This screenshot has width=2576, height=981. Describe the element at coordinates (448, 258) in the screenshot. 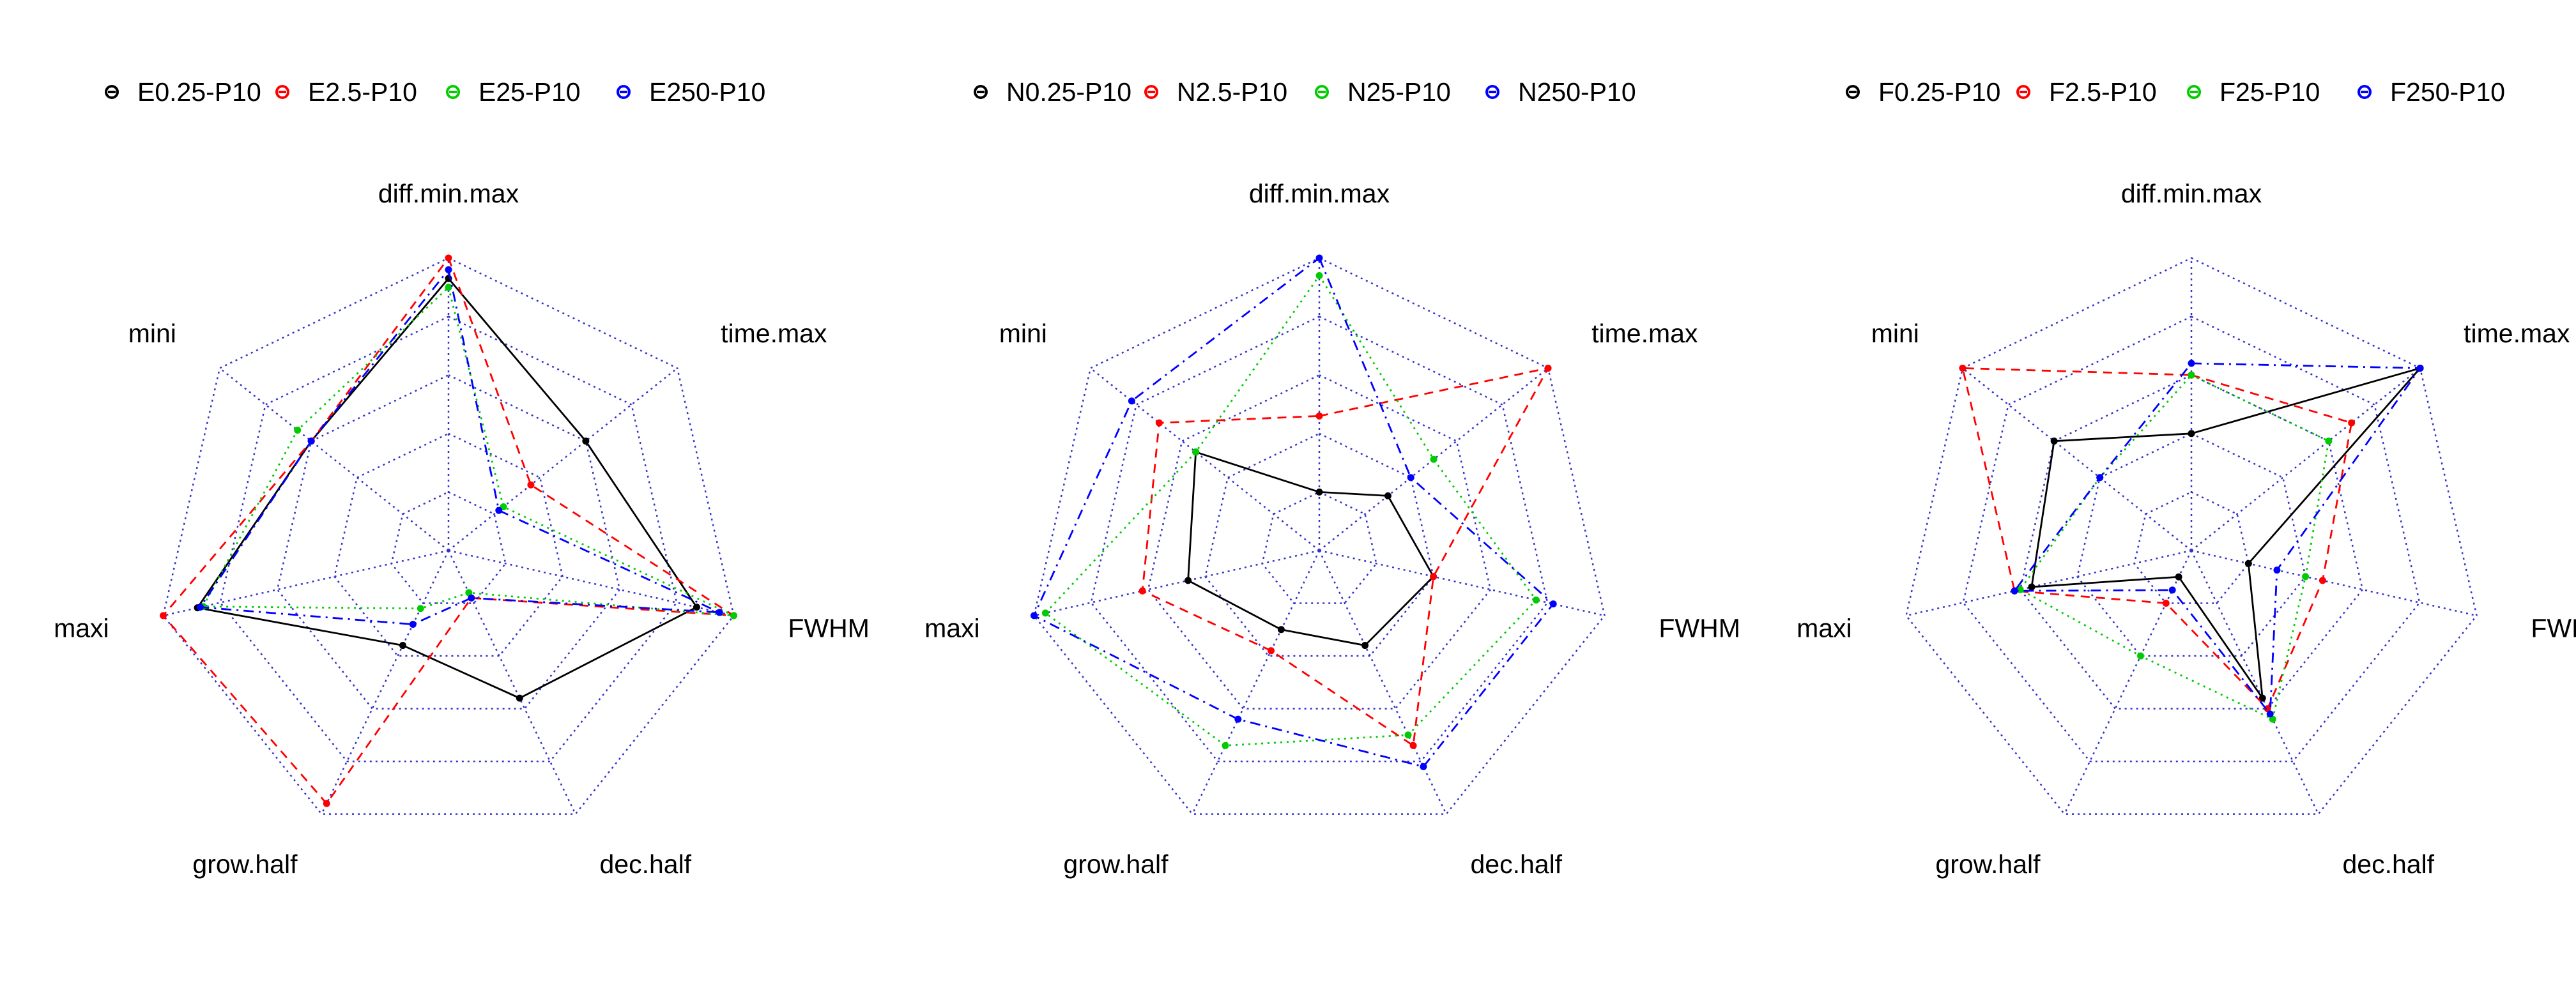

I see `data-point-e2-5-p10-diff-min-max` at that location.